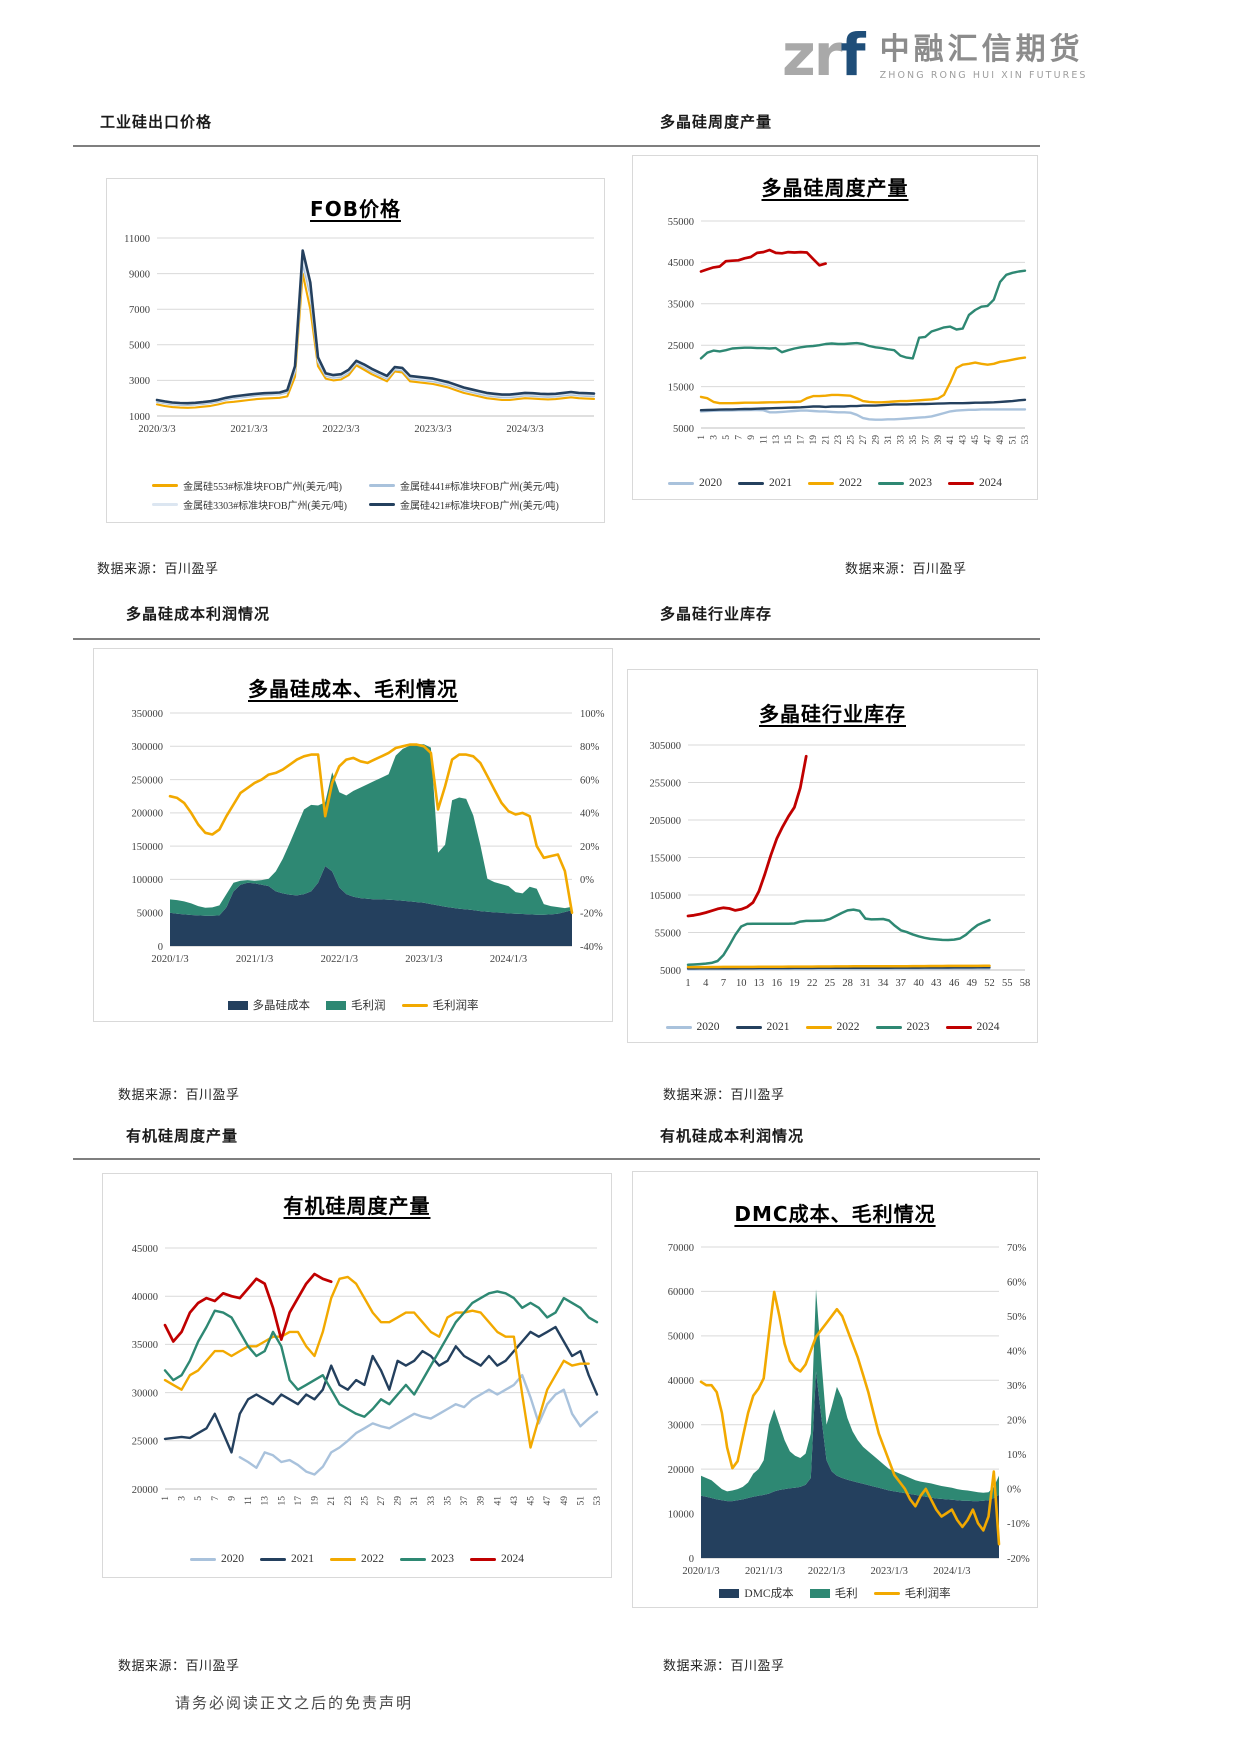  Describe the element at coordinates (752, 437) in the screenshot. I see `svg-text: 9` at that location.